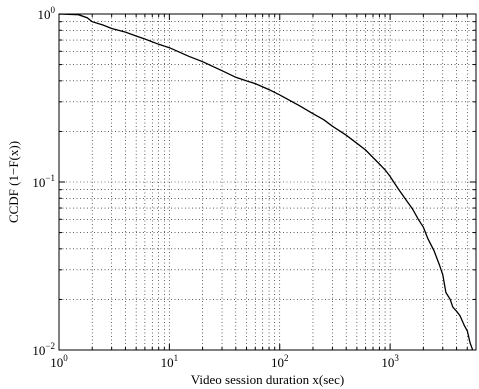 The height and width of the screenshot is (389, 479). Describe the element at coordinates (43, 349) in the screenshot. I see `y-tick-label: 10⁻²` at that location.